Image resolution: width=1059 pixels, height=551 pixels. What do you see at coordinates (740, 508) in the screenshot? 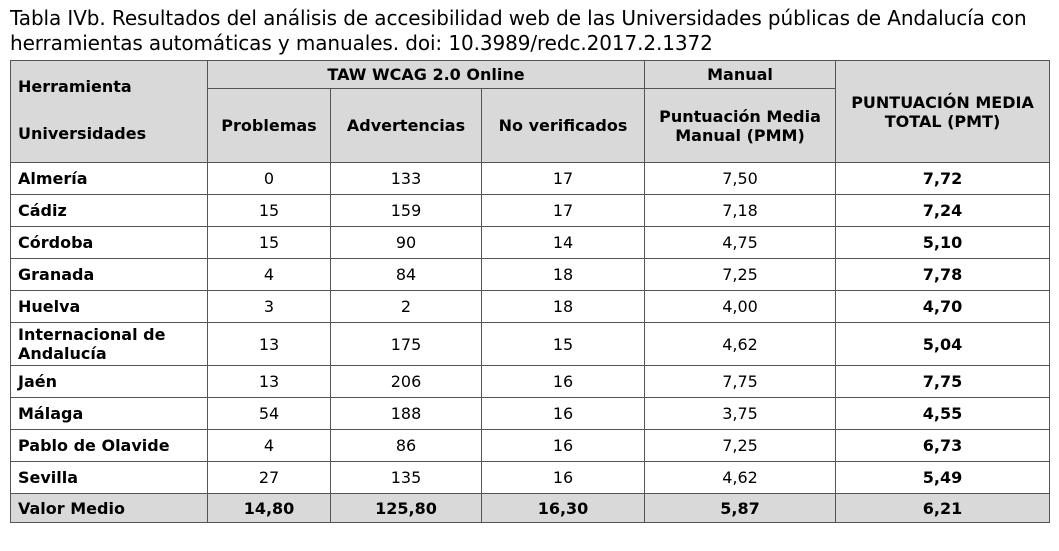
I see `footer-pmm: 5,87` at bounding box center [740, 508].